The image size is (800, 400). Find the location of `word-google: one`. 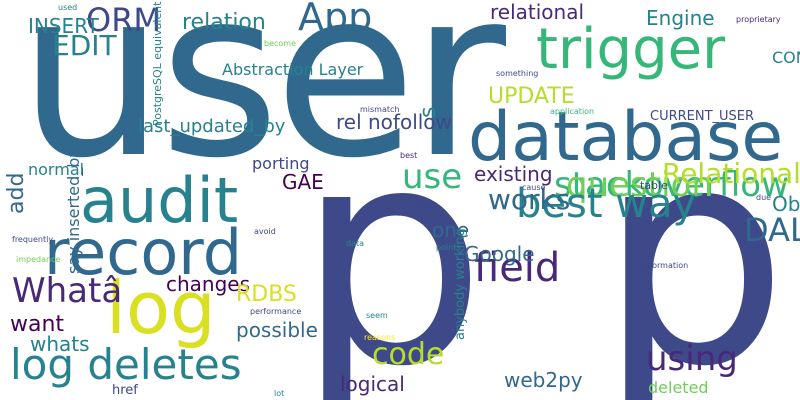

word-google: one is located at coordinates (451, 230).